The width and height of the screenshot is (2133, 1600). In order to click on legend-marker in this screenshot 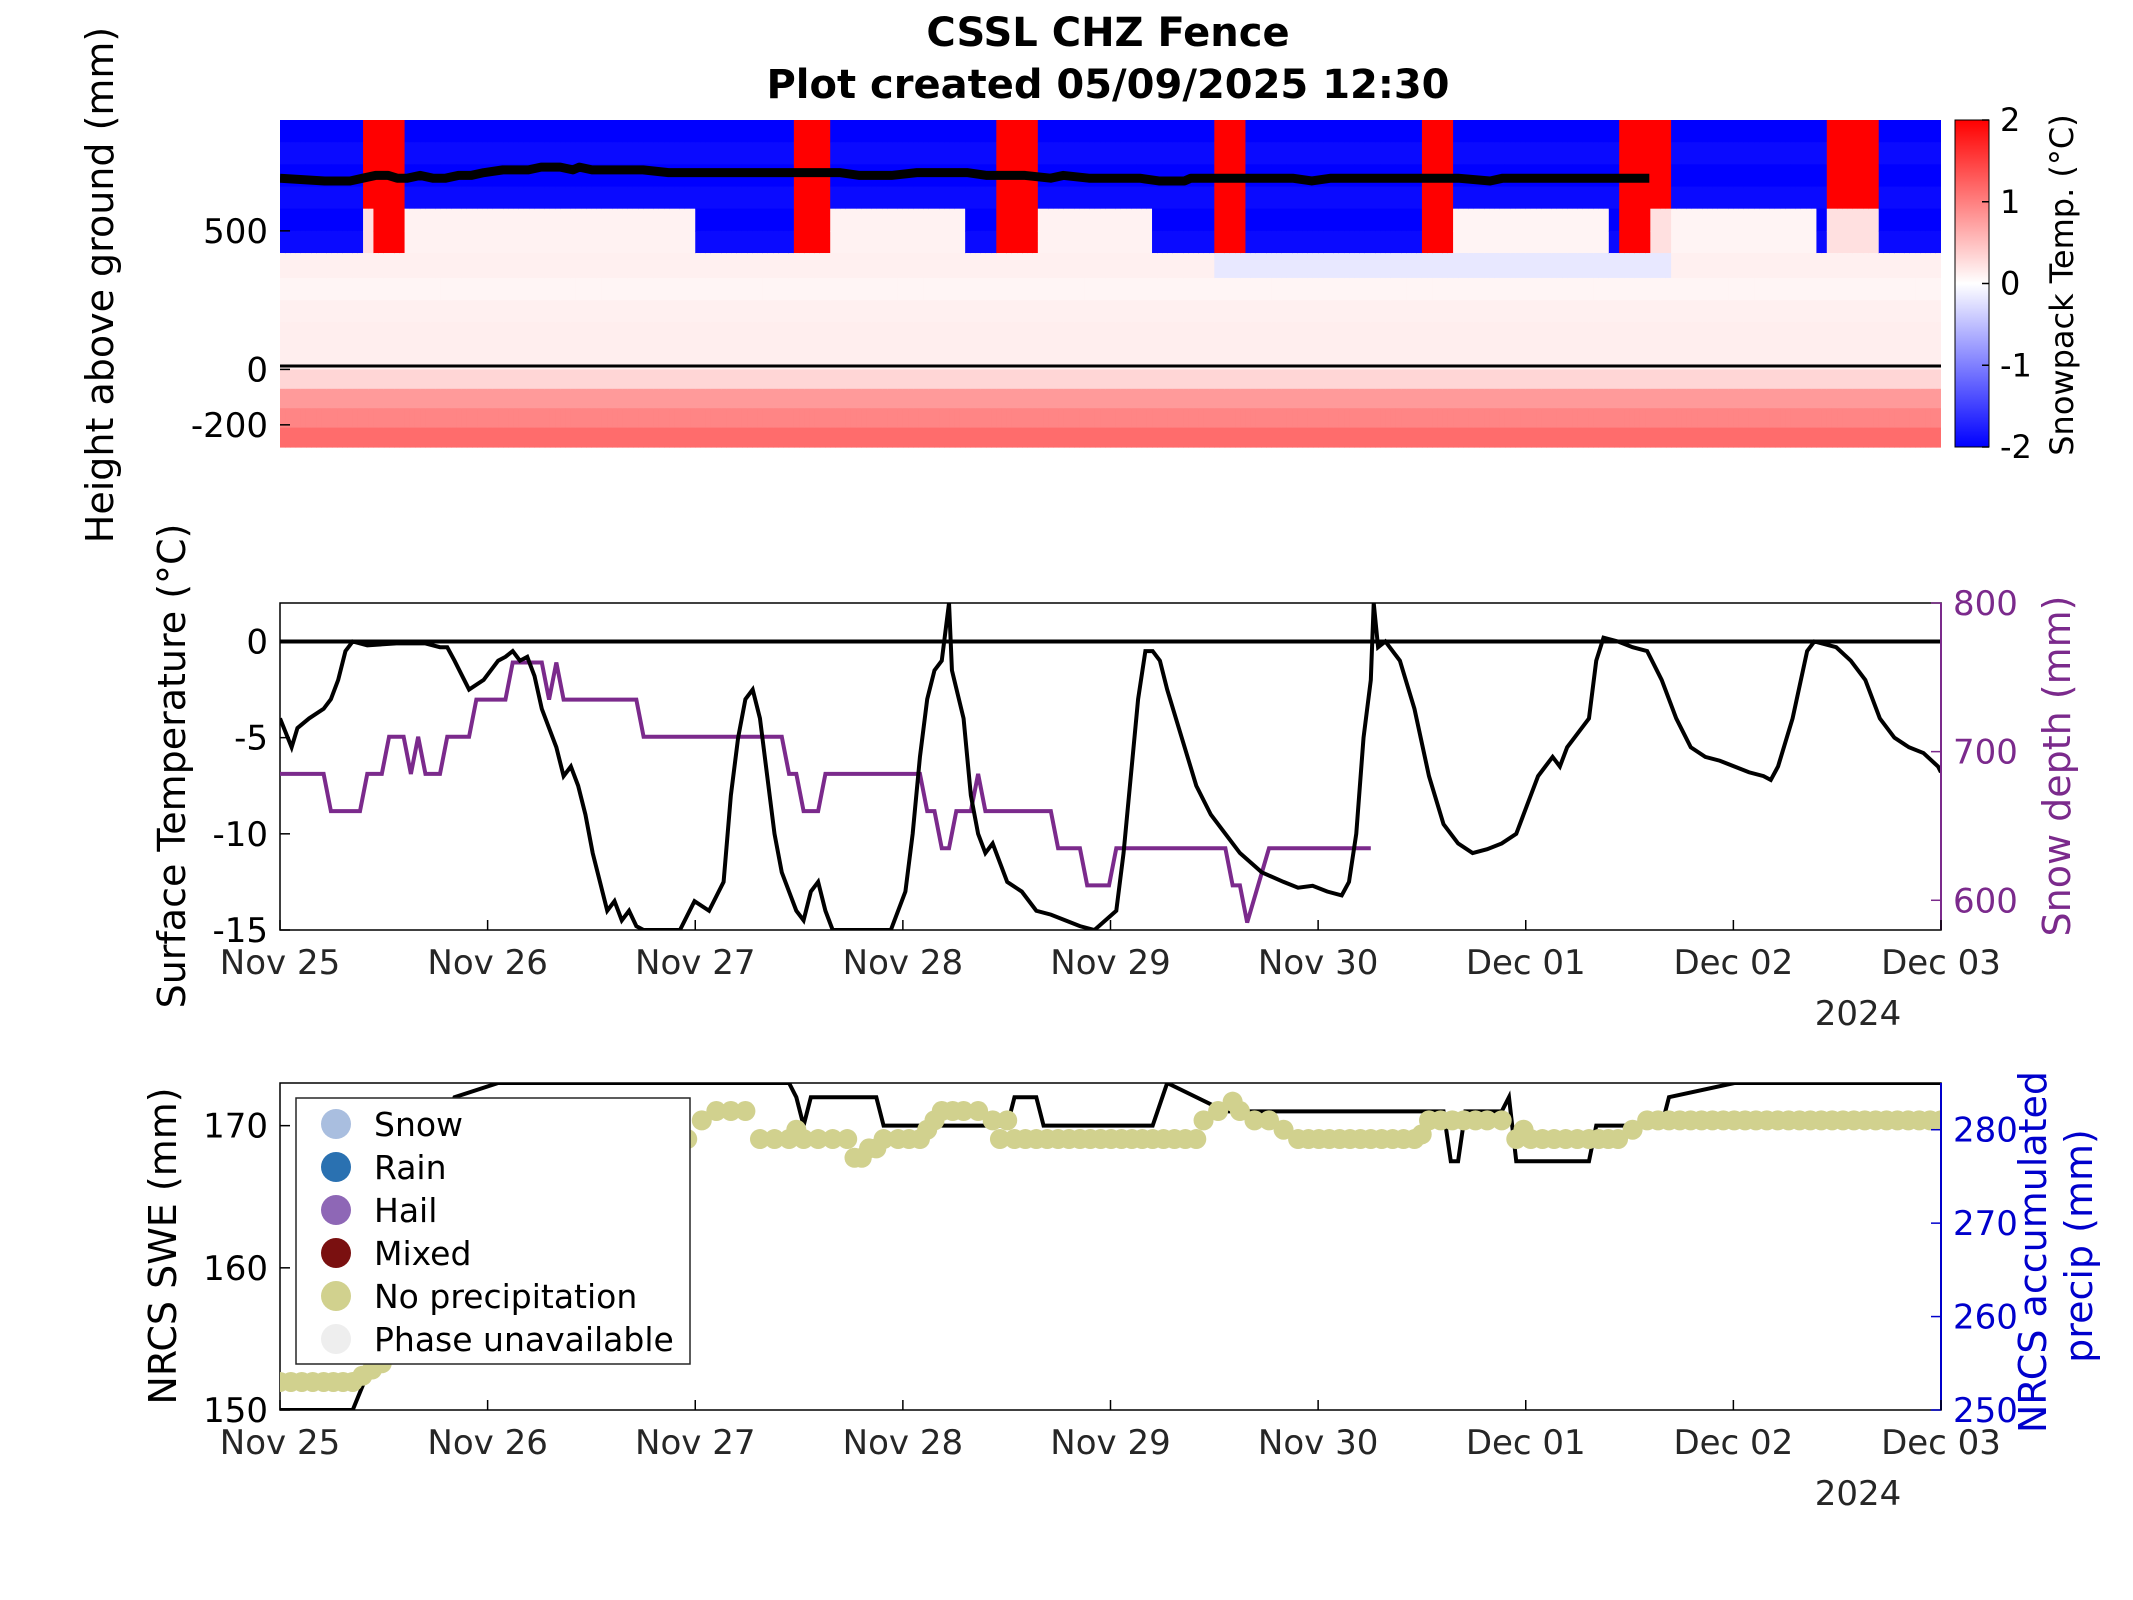, I will do `click(336, 1296)`.